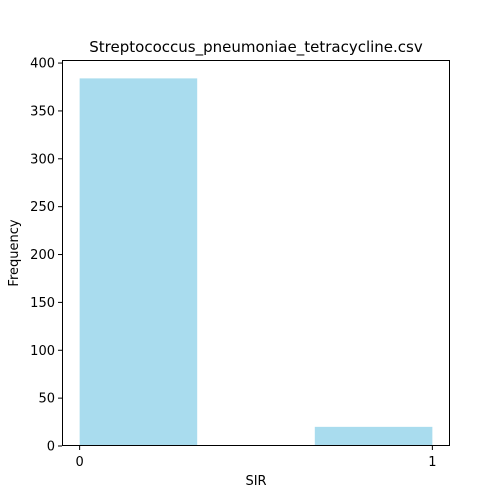 This screenshot has height=500, width=500. Describe the element at coordinates (255, 481) in the screenshot. I see `x-axis-label: SIR` at that location.